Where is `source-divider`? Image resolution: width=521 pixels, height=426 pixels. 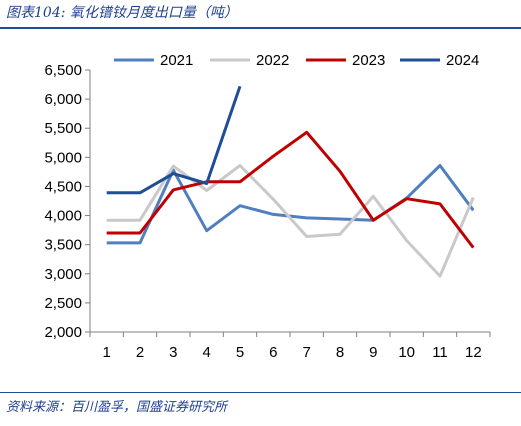 source-divider is located at coordinates (260, 392).